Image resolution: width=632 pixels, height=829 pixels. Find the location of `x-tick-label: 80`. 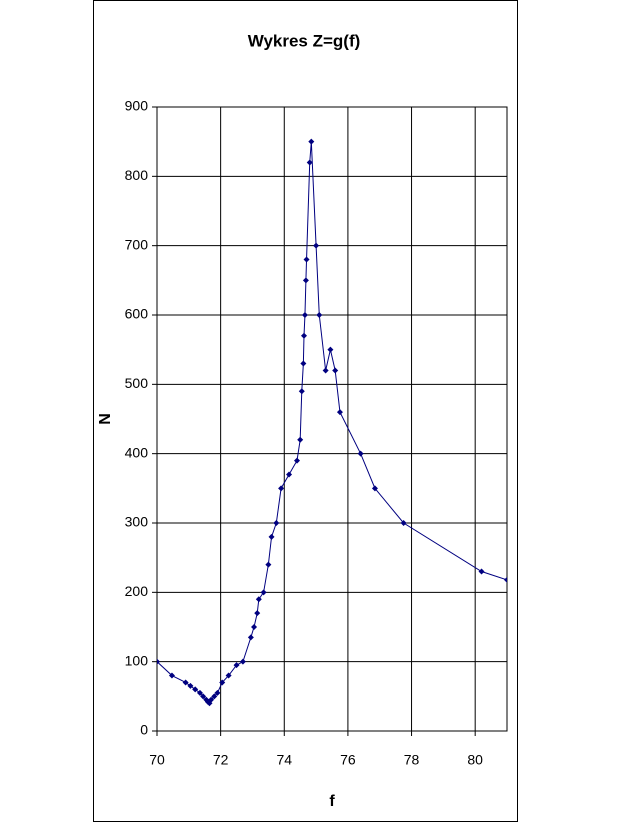

x-tick-label: 80 is located at coordinates (475, 760).